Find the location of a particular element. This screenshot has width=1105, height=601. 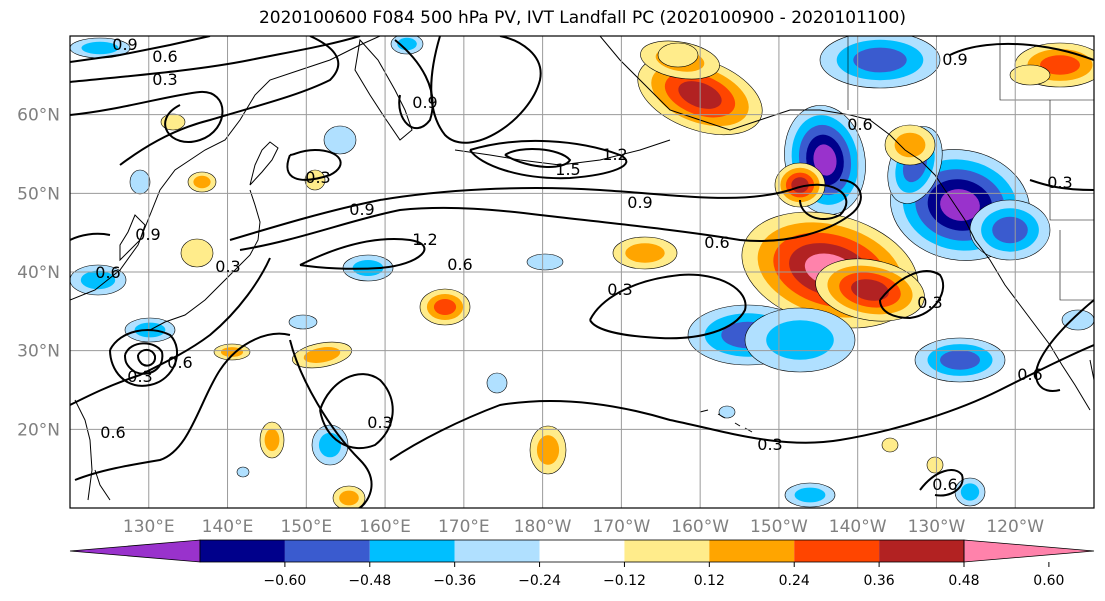

colorbar-tick-label-2: −0.36 is located at coordinates (454, 581).